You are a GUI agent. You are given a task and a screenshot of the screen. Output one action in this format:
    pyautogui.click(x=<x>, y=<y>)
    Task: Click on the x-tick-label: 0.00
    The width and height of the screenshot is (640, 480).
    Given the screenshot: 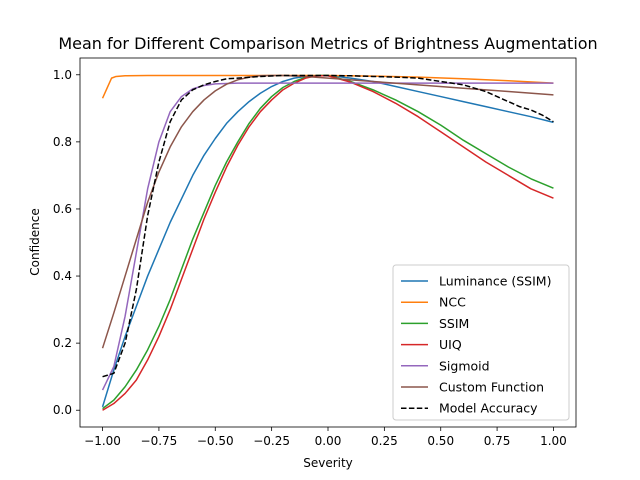 What is the action you would take?
    pyautogui.click(x=328, y=441)
    